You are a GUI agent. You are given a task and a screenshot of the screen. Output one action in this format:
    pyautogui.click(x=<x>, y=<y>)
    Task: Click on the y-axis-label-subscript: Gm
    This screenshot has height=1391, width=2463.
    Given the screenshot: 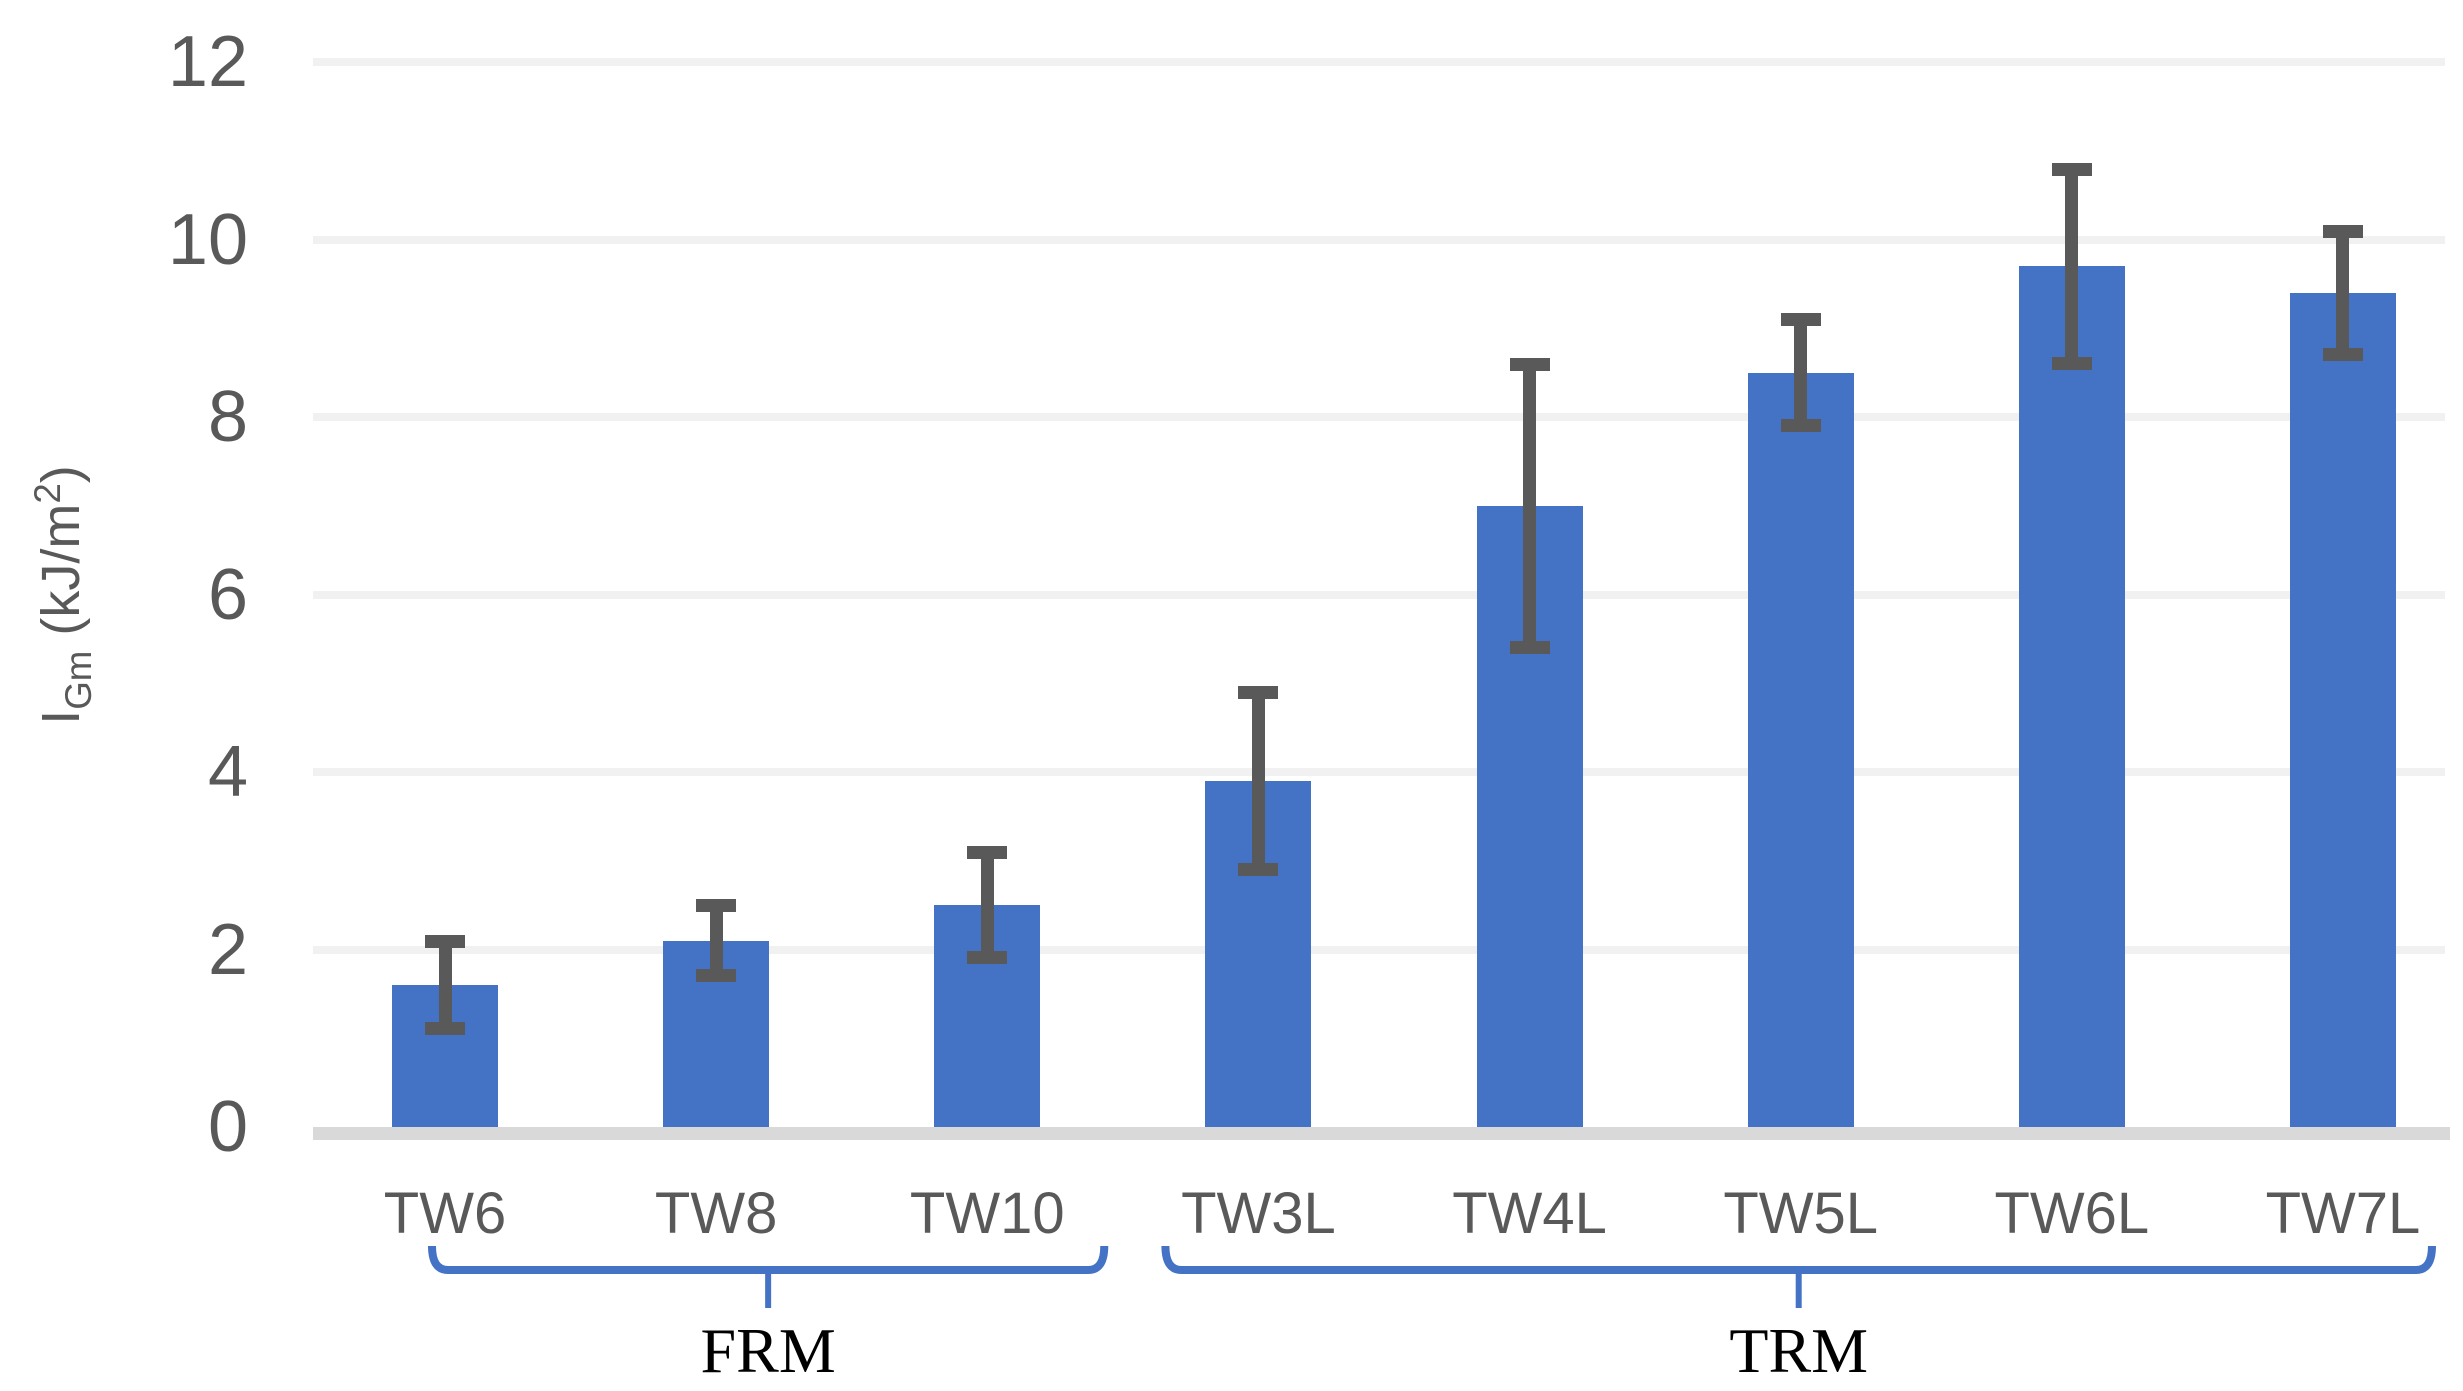 What is the action you would take?
    pyautogui.click(x=78, y=680)
    